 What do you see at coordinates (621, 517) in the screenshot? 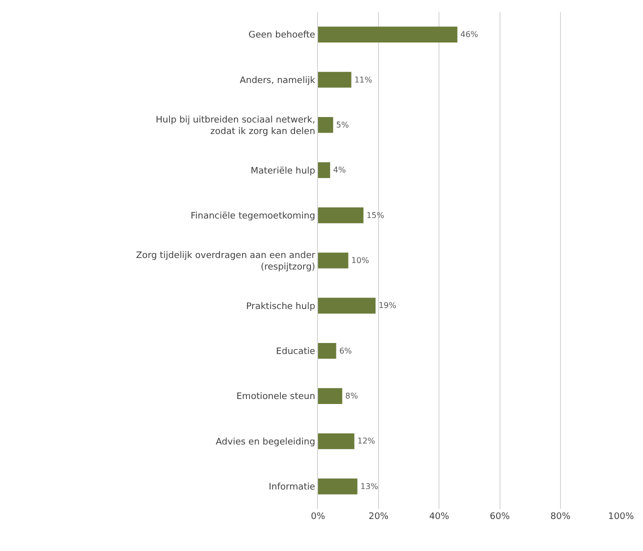
I see `x-tick-label: 100%` at bounding box center [621, 517].